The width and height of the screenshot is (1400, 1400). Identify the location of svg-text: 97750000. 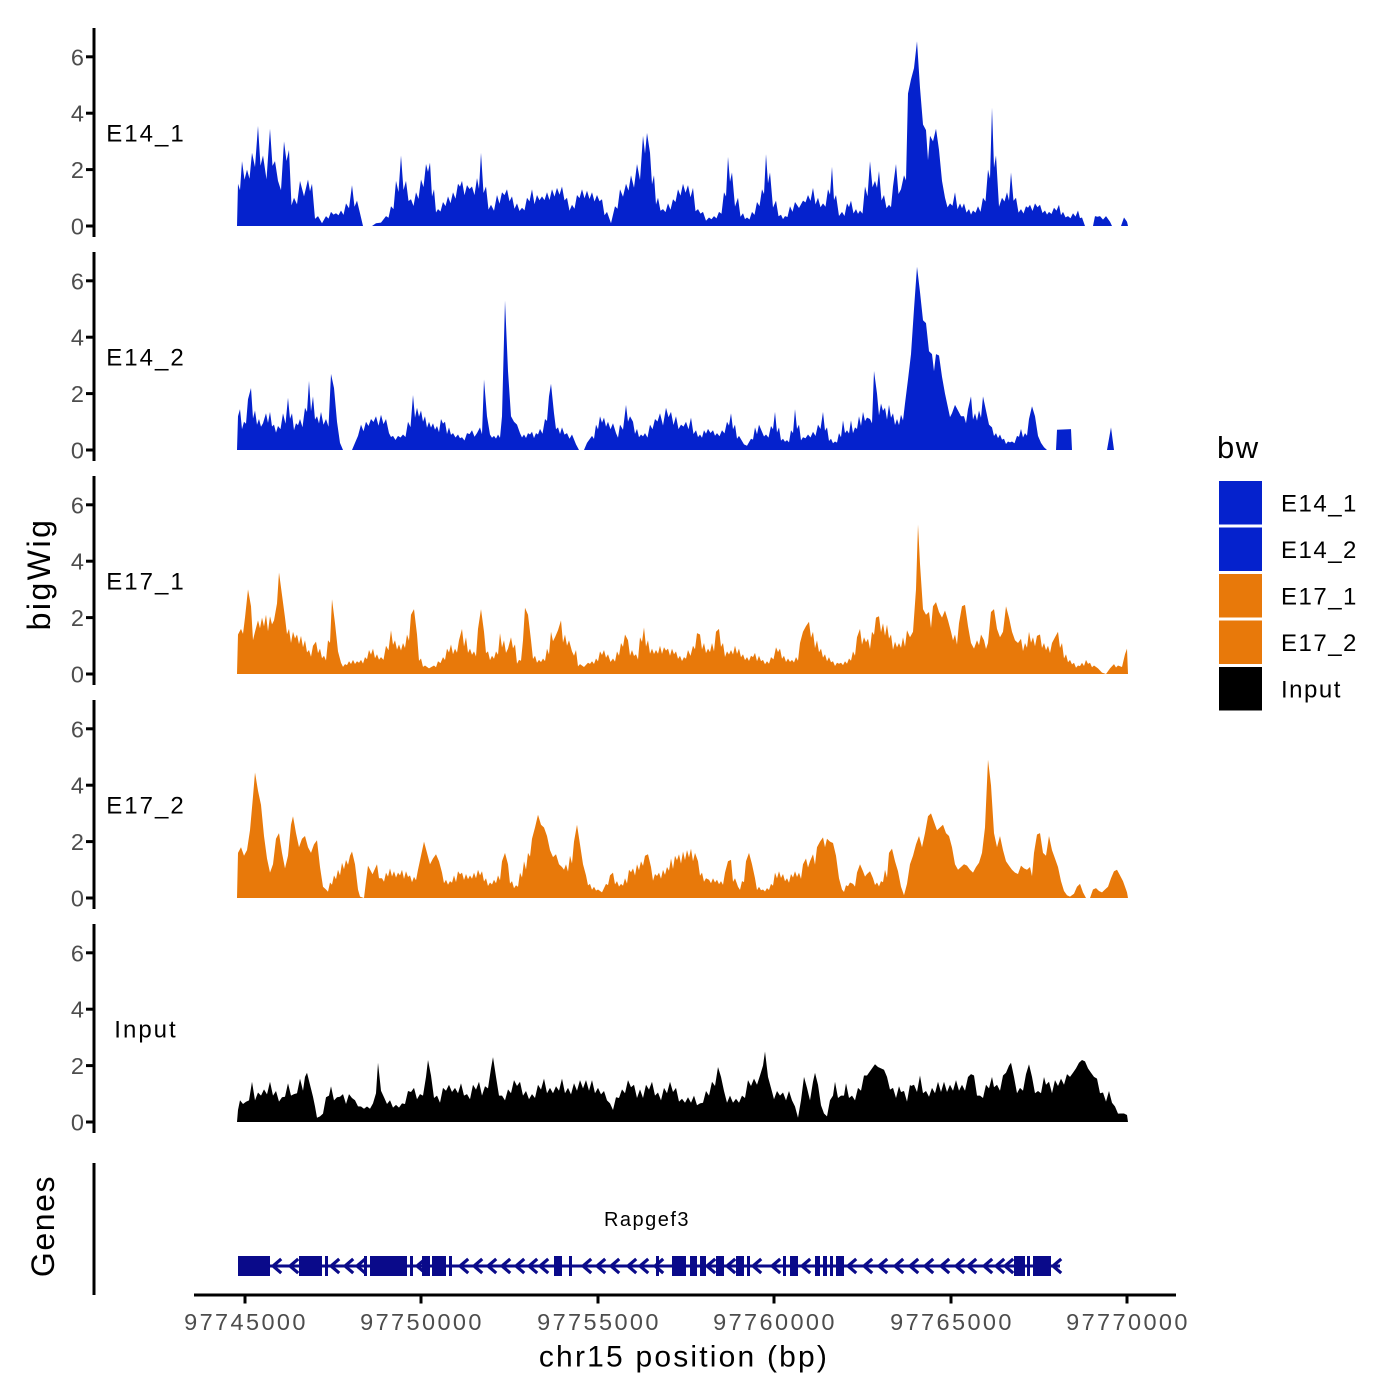
(422, 1322).